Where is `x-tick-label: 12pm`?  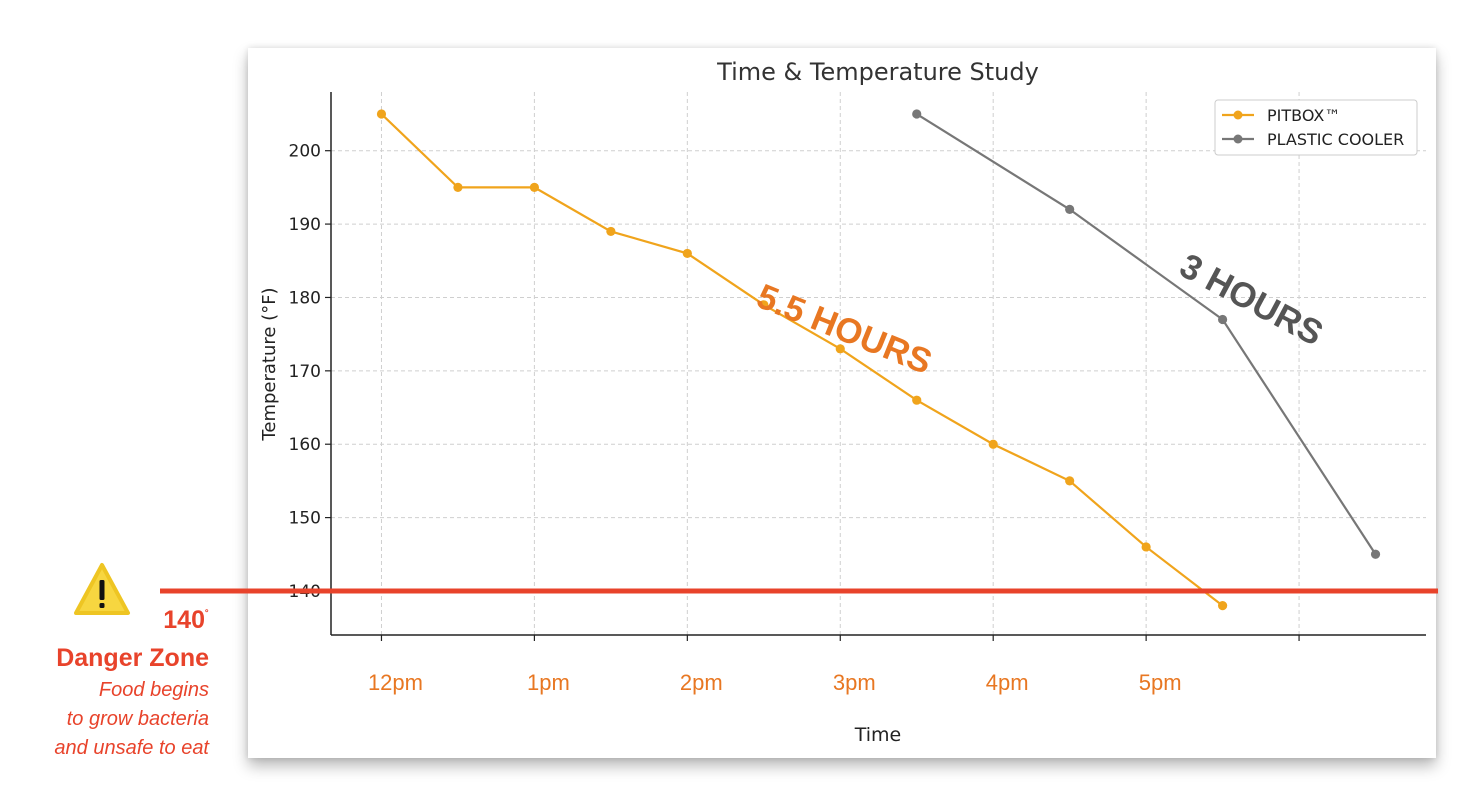 x-tick-label: 12pm is located at coordinates (395, 682).